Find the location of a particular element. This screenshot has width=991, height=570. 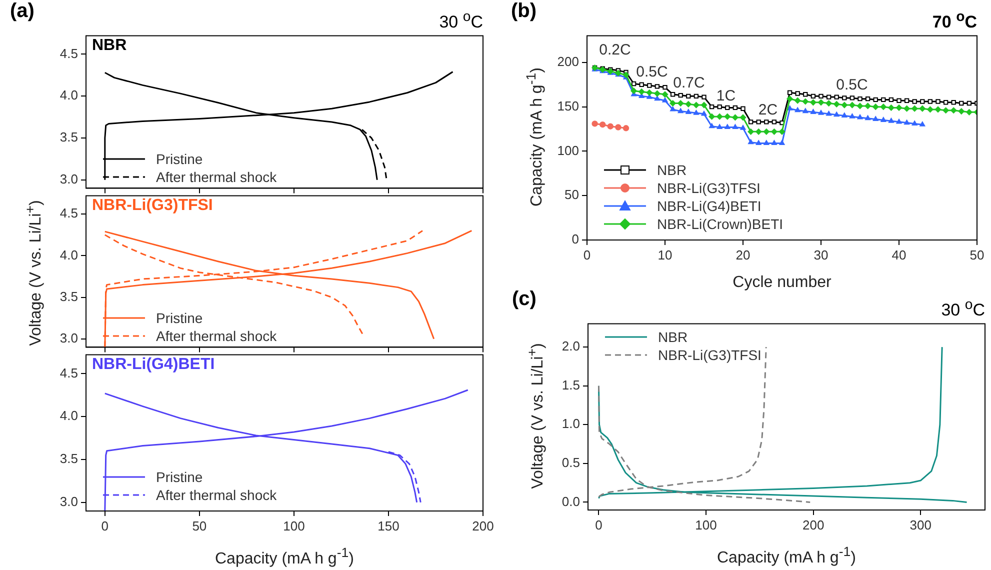

annotation: 0.7C is located at coordinates (689, 83).